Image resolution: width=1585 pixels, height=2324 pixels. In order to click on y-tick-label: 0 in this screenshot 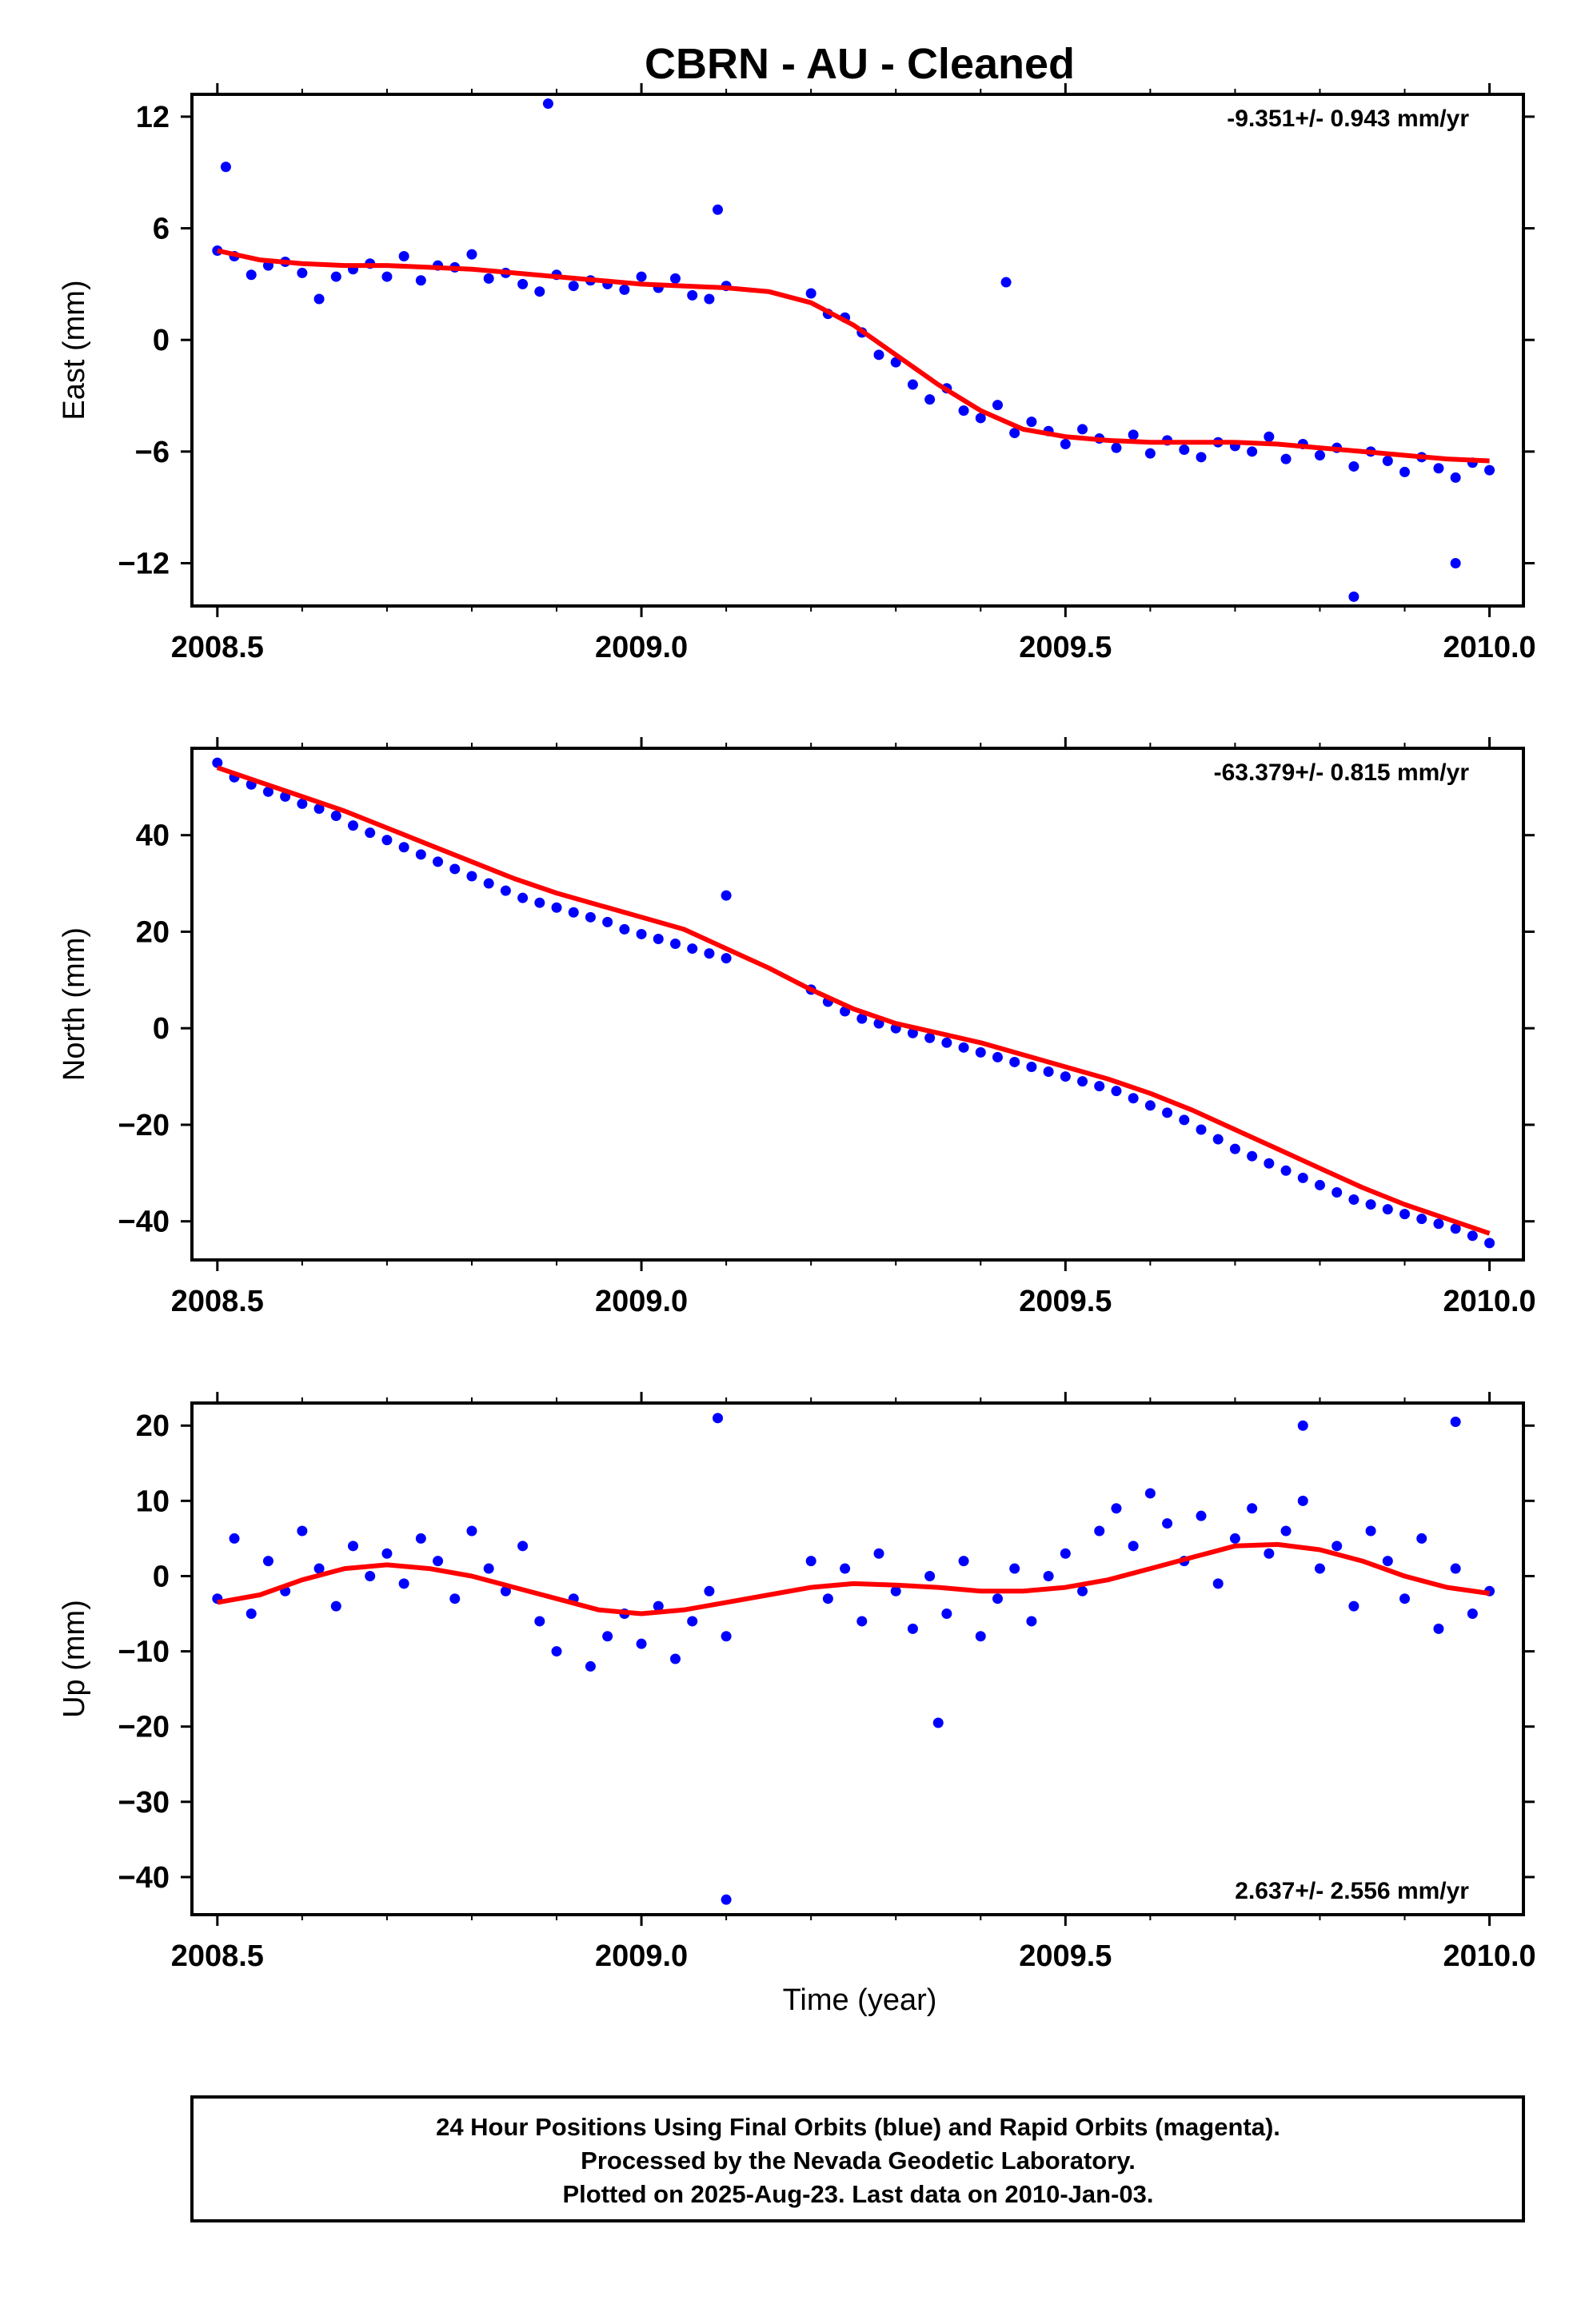, I will do `click(161, 340)`.